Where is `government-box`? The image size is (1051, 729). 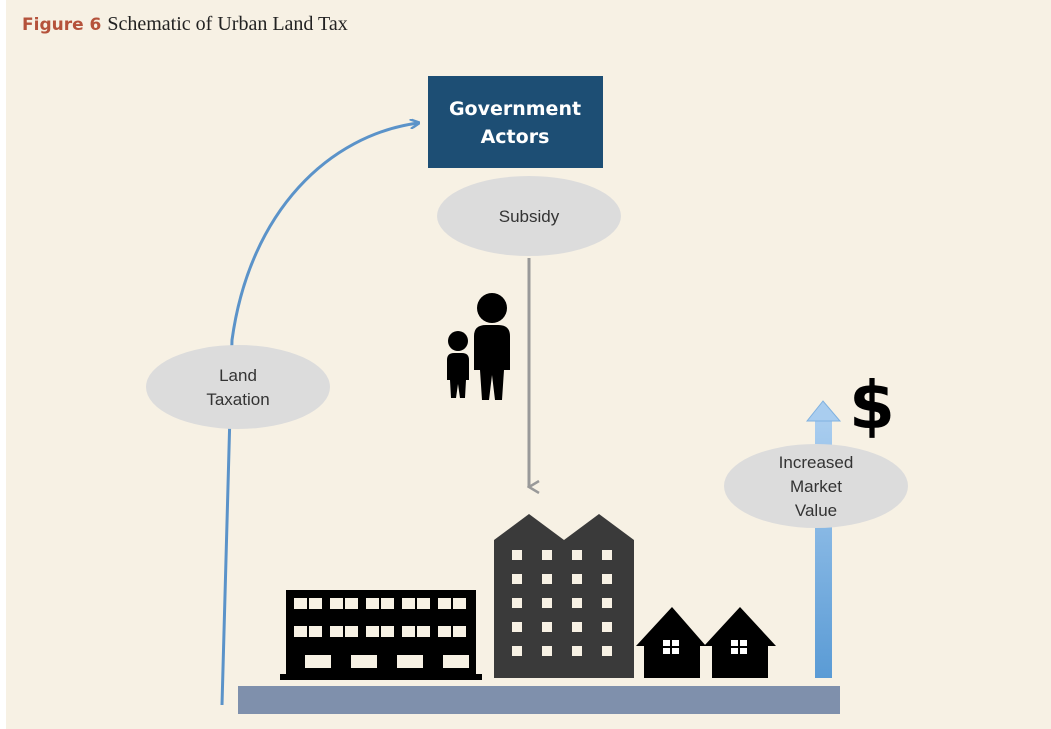
government-box is located at coordinates (515, 122).